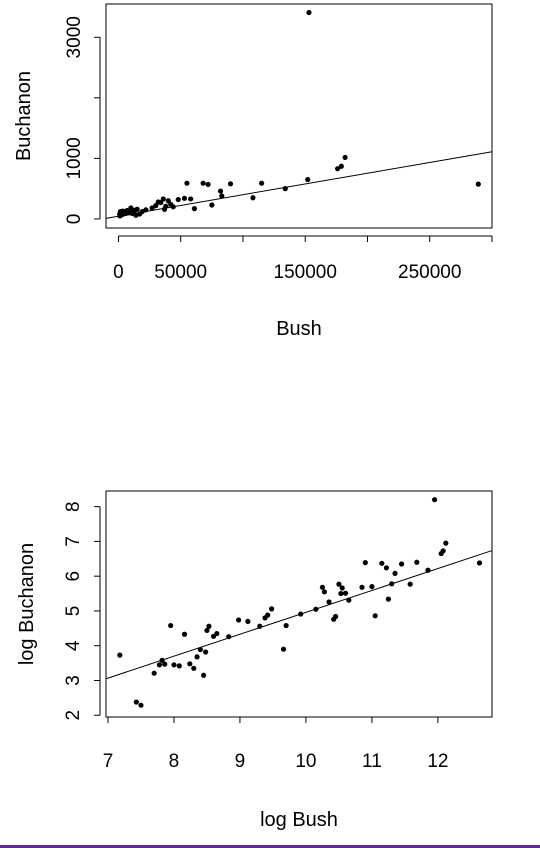  Describe the element at coordinates (108, 761) in the screenshot. I see `x-tick-label: 7` at that location.